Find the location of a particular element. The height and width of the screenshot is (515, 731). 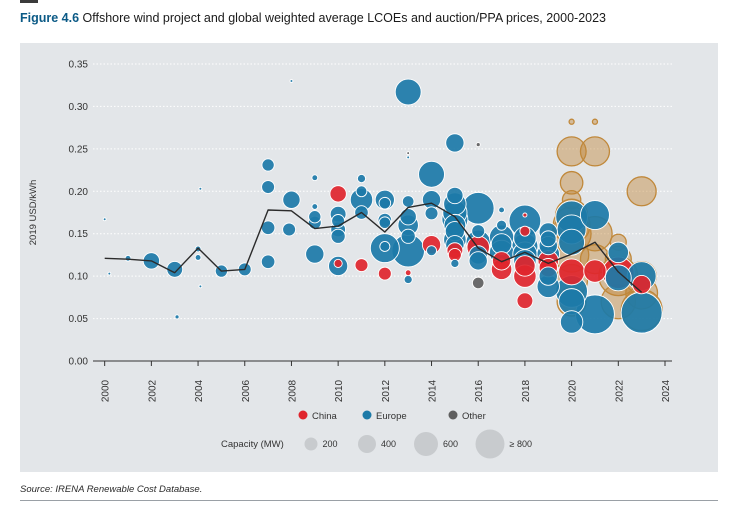

x-tick-label: 2010 is located at coordinates (339, 390).